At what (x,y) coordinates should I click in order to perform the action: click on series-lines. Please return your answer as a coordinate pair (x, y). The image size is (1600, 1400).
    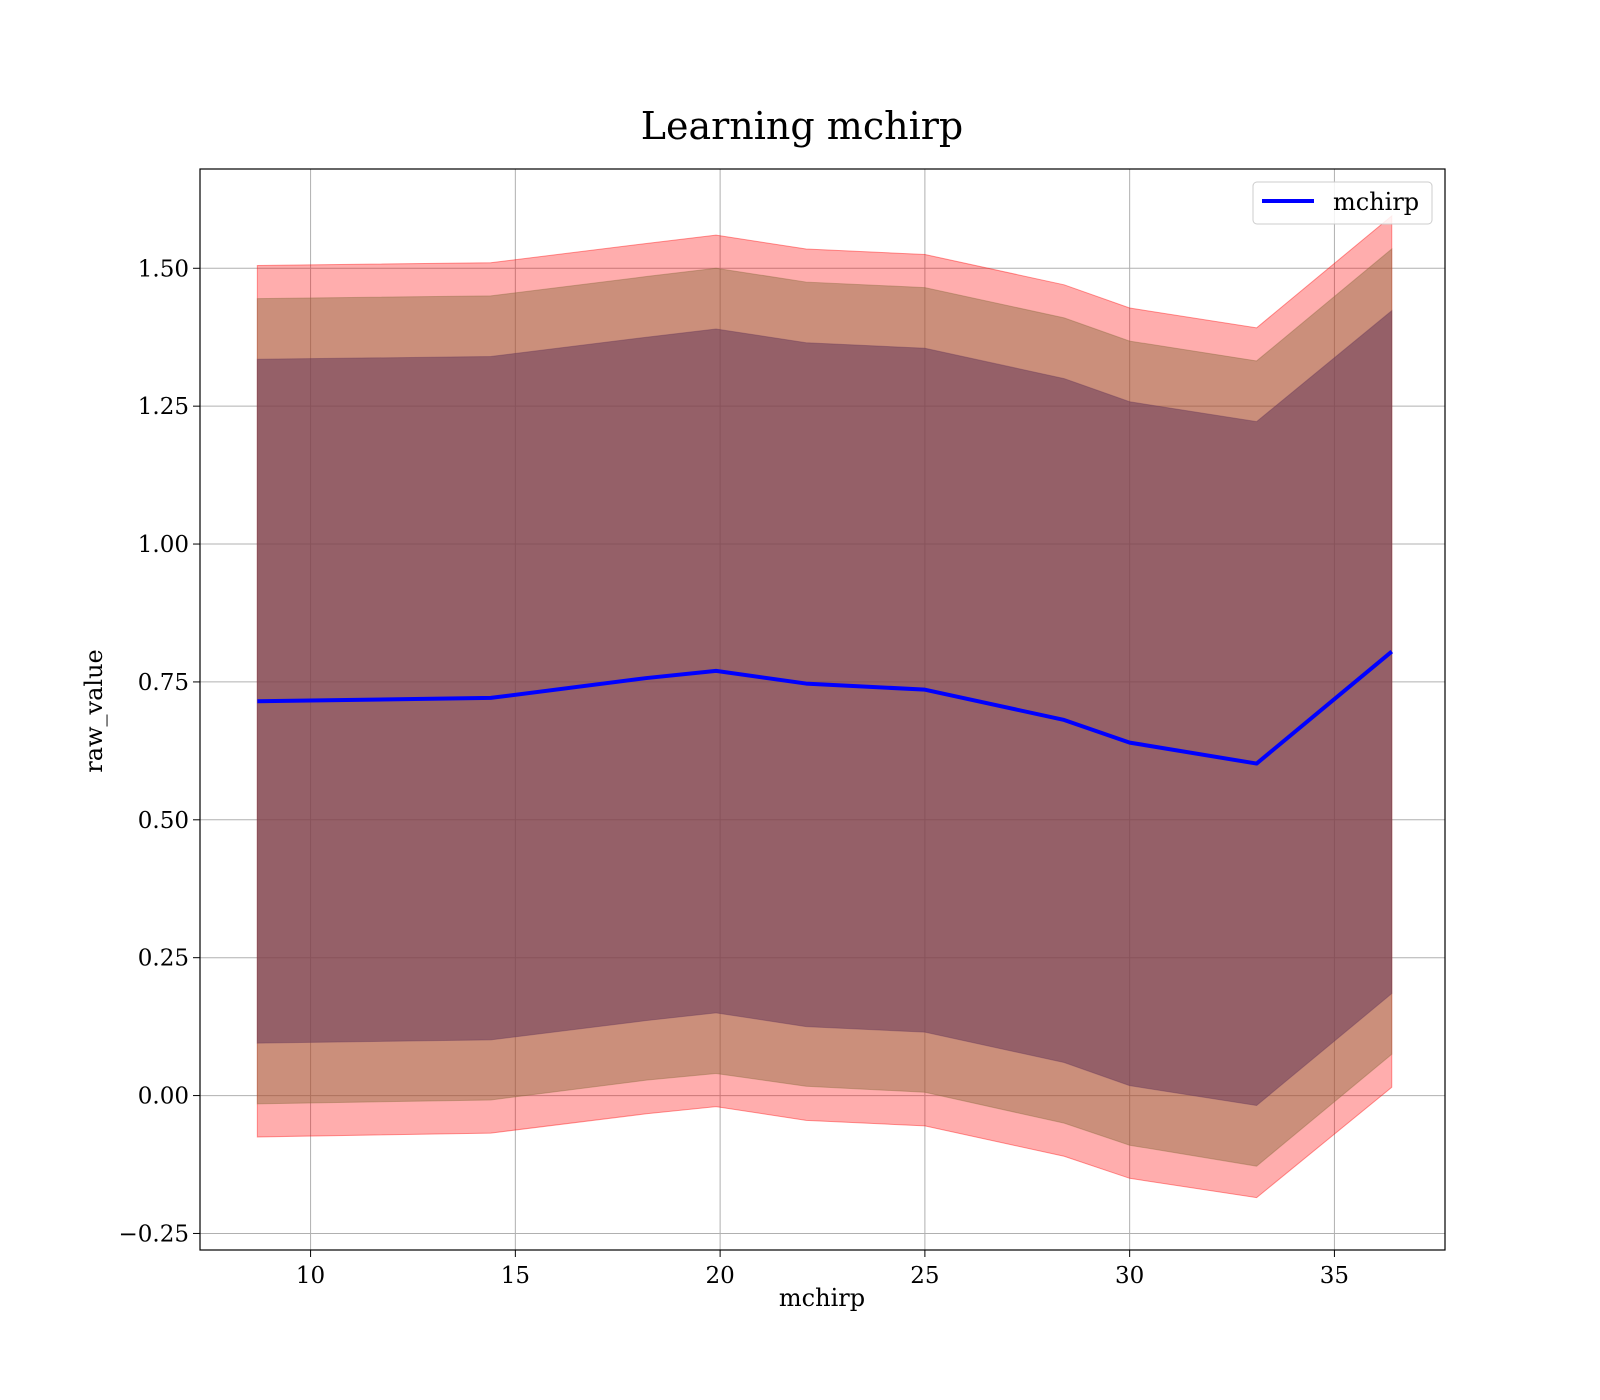
    Looking at the image, I should click on (825, 708).